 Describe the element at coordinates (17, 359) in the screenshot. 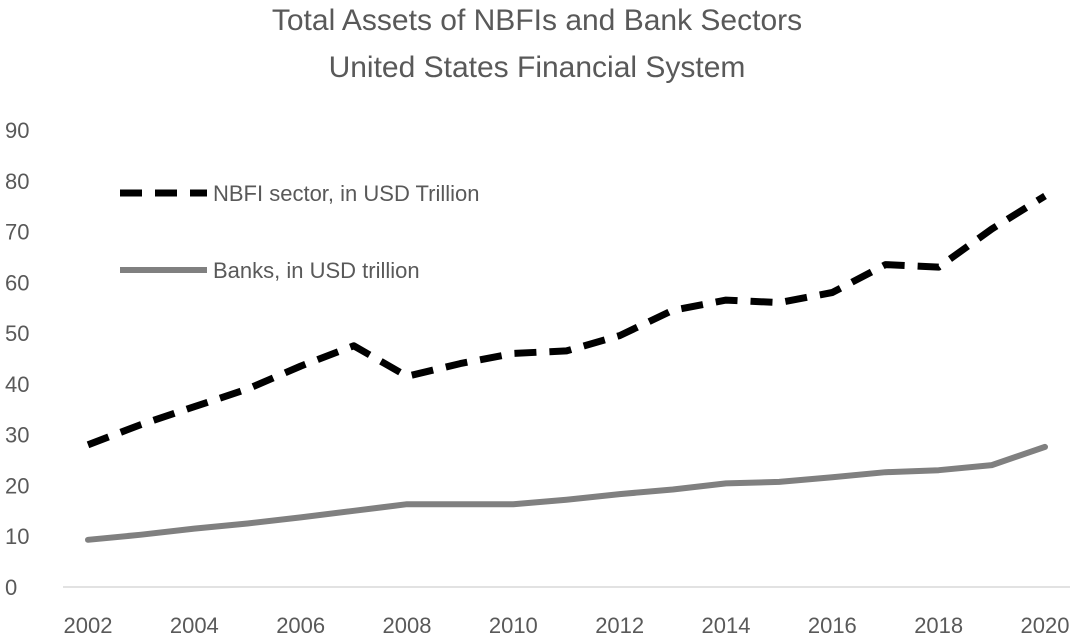

I see `y-axis-ticks: 0 10 20 30 40 50 60 70 80 90` at that location.